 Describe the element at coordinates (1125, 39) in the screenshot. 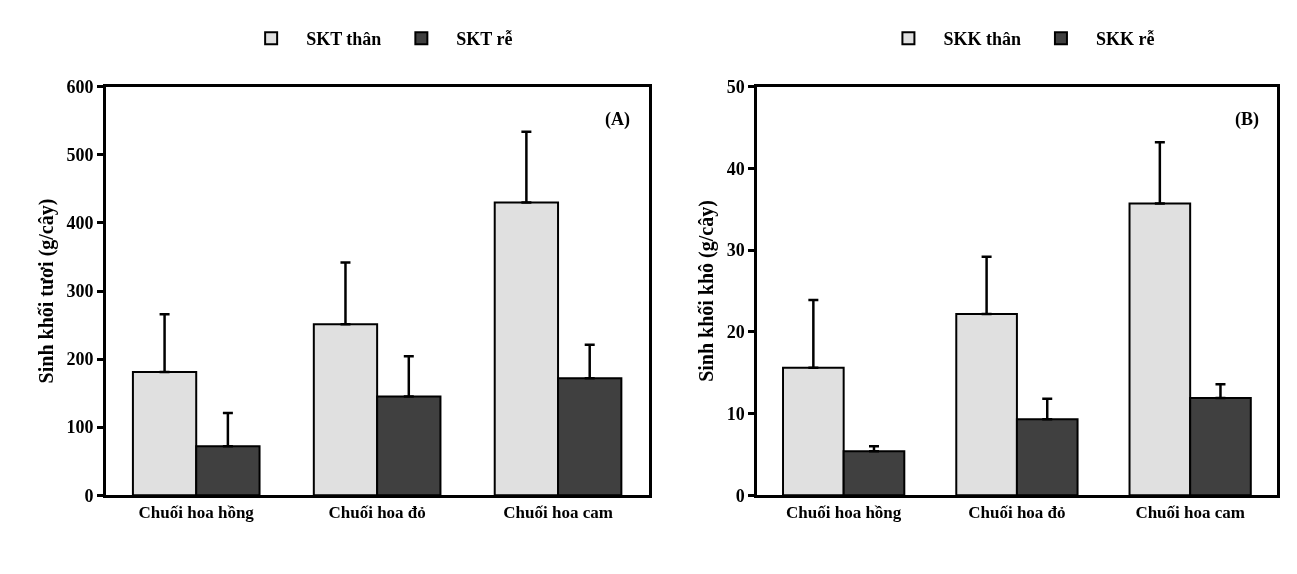

I see `legend-label: SKK rễ` at that location.